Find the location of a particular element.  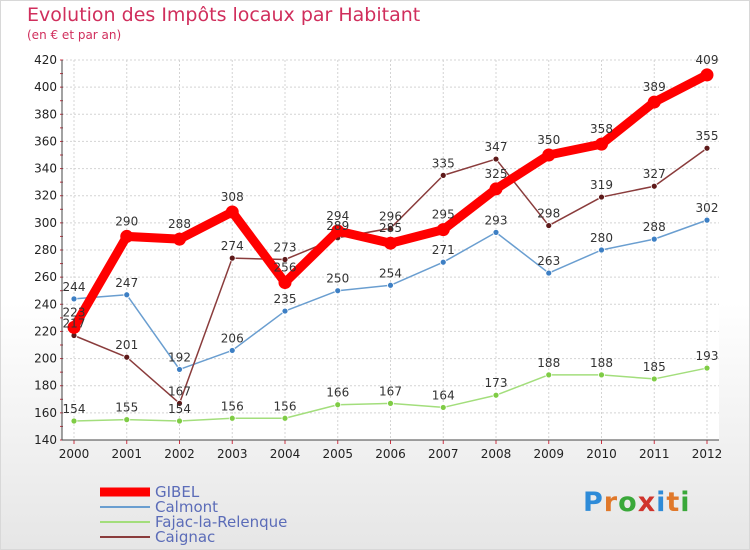

data-label-fajac-la-relenque: 173 is located at coordinates (496, 383).